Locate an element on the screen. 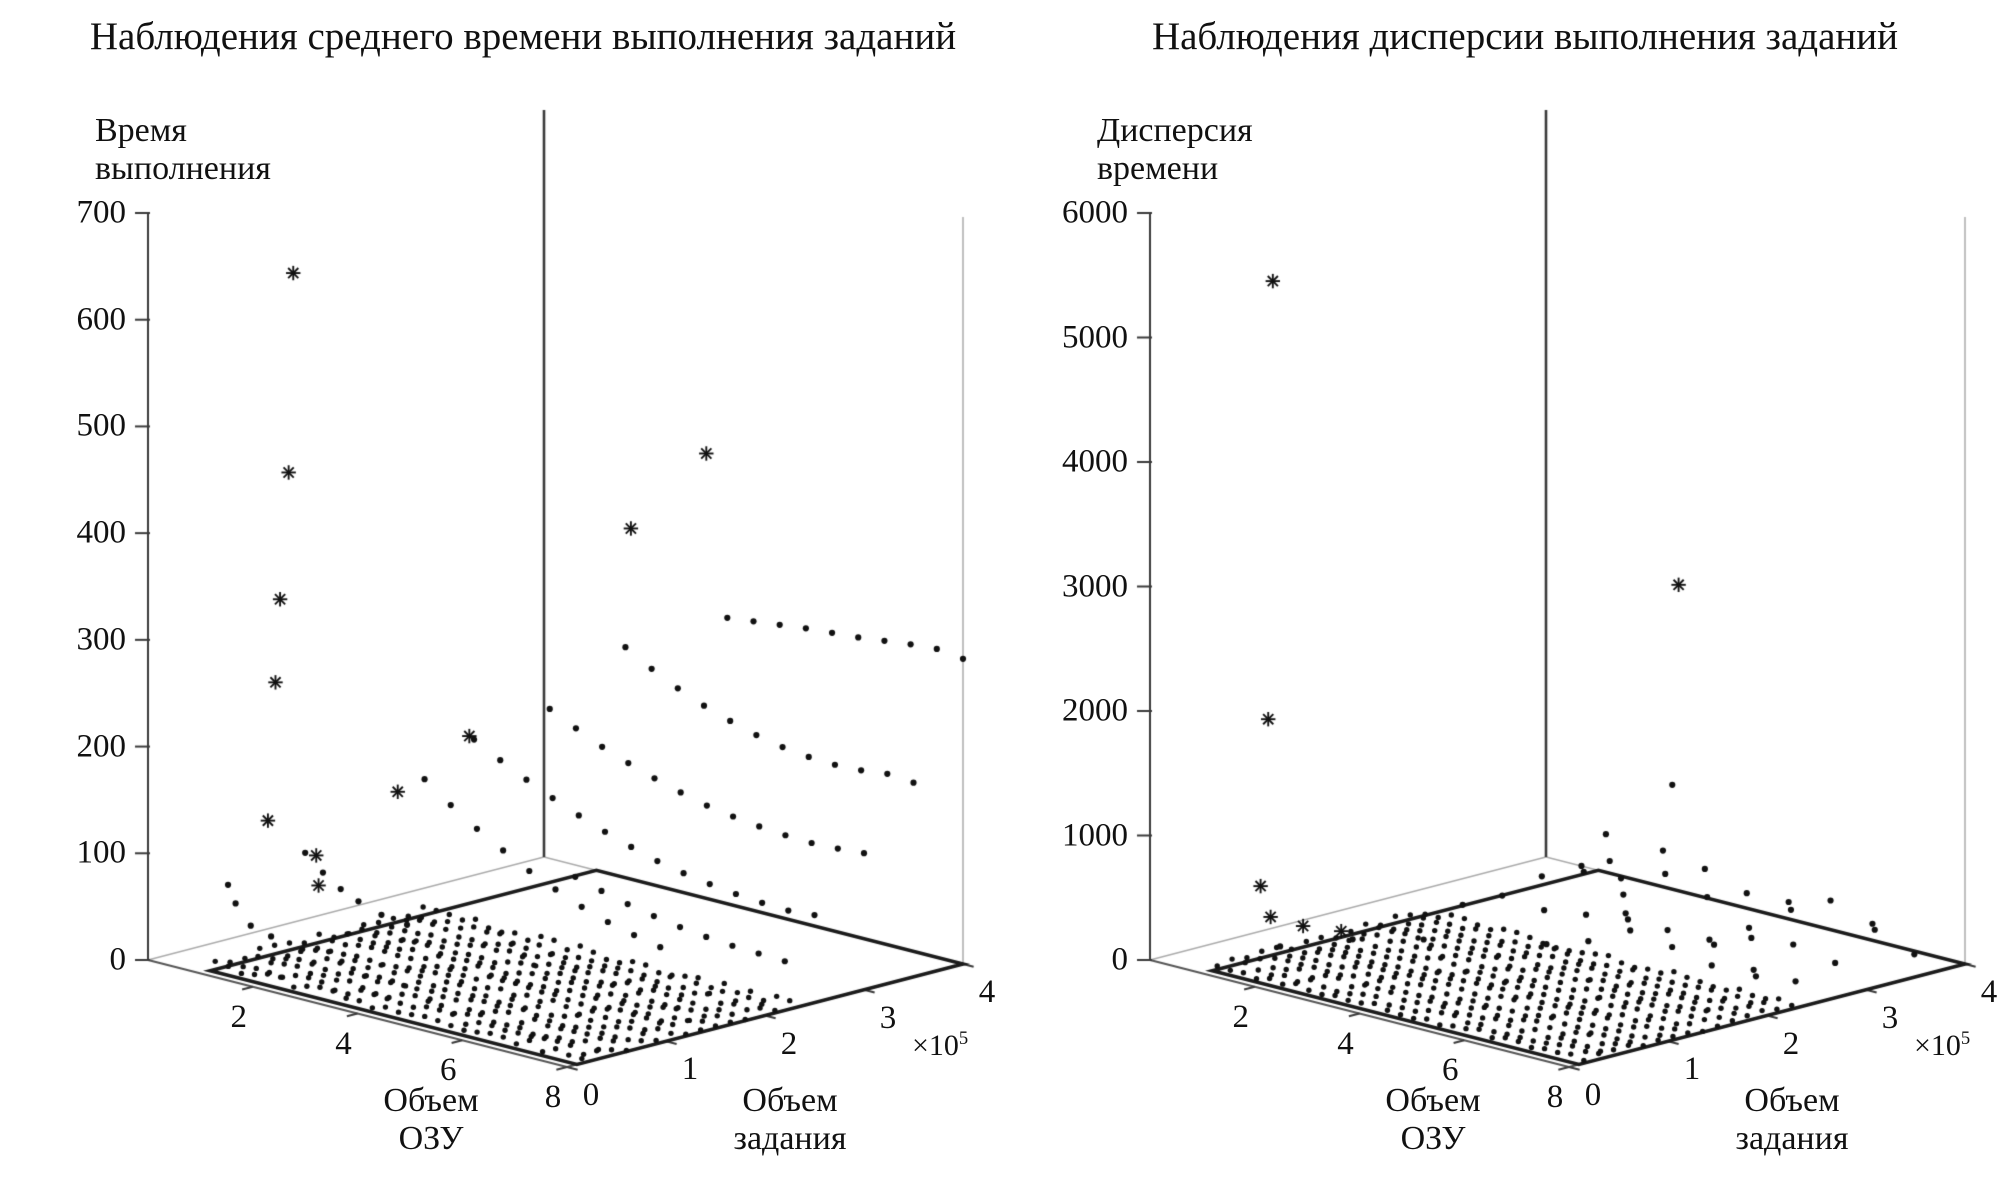 This screenshot has height=1178, width=2003. z-tick-label: 400 is located at coordinates (101, 532).